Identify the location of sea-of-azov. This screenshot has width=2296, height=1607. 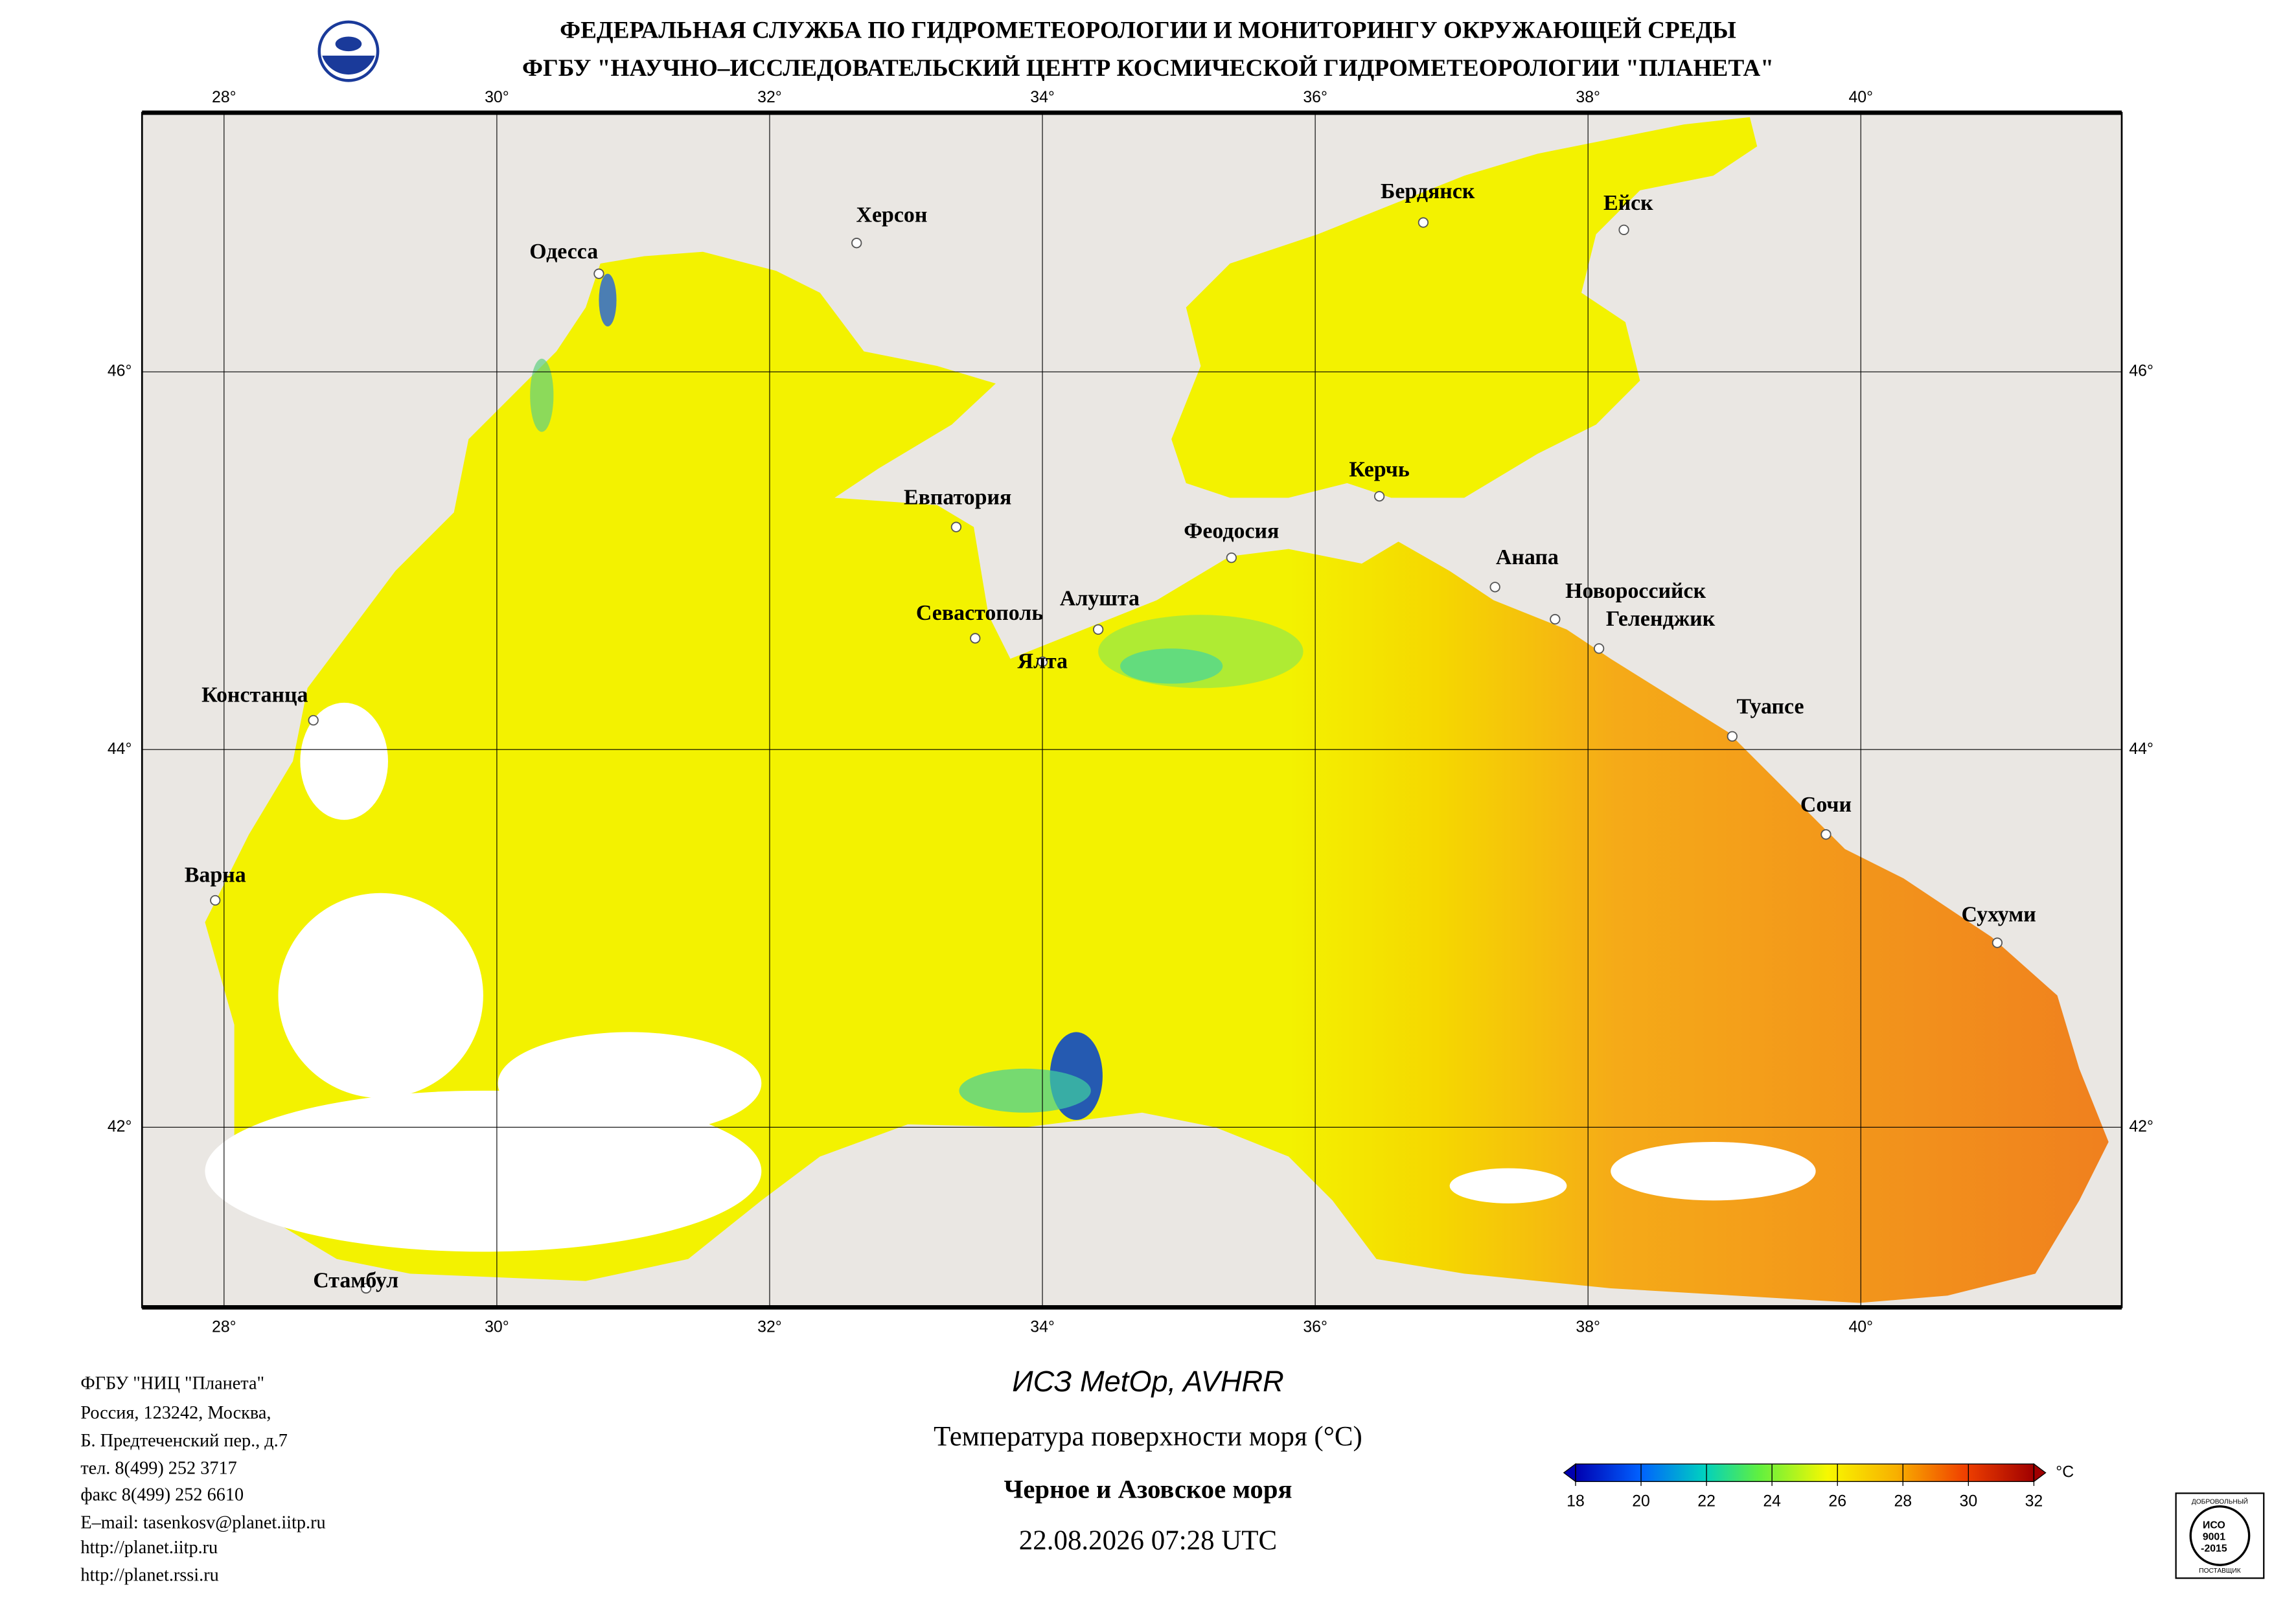
(1464, 307).